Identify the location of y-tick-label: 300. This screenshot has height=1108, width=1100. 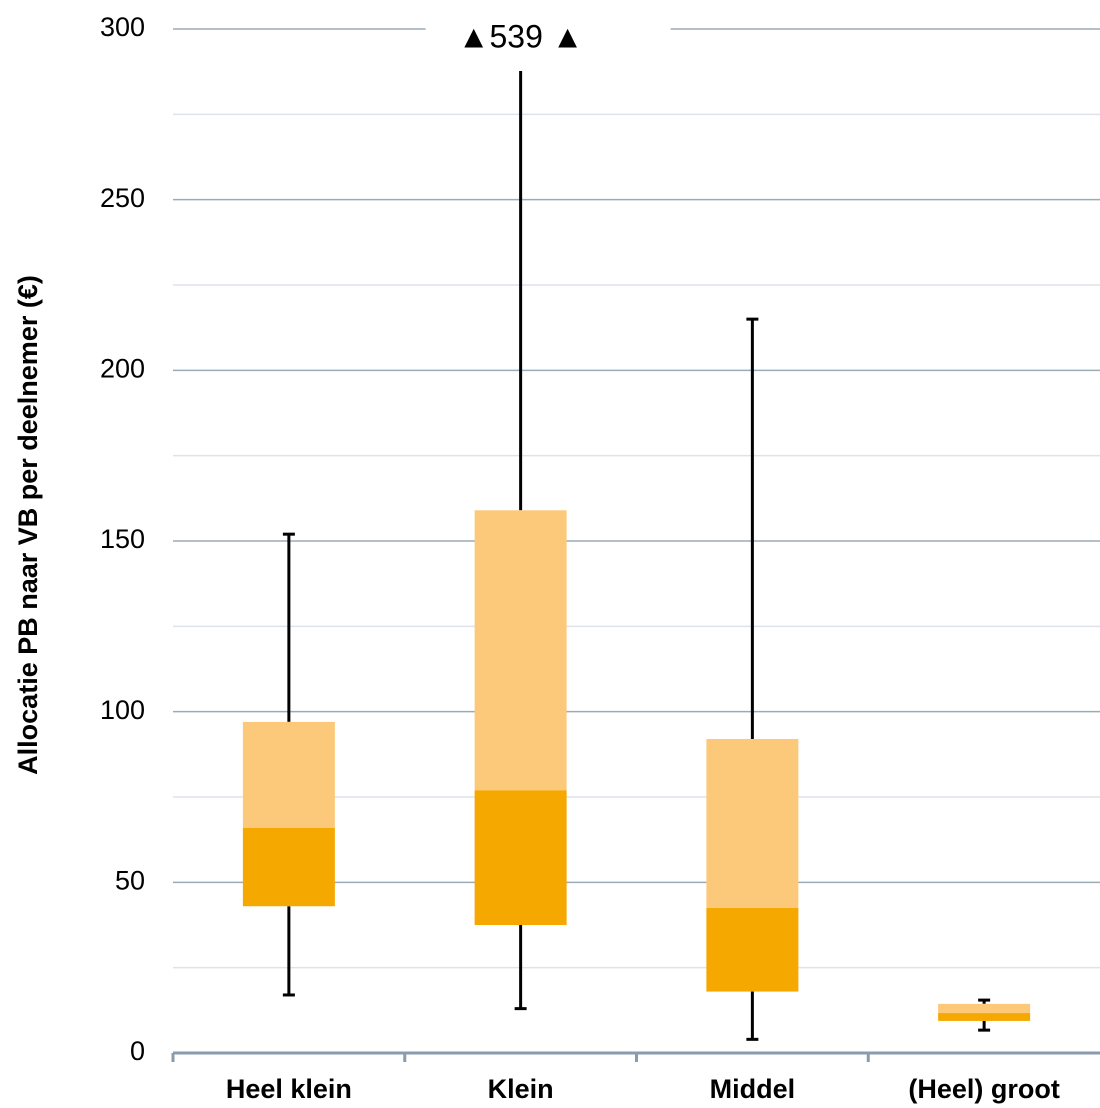
(122, 27).